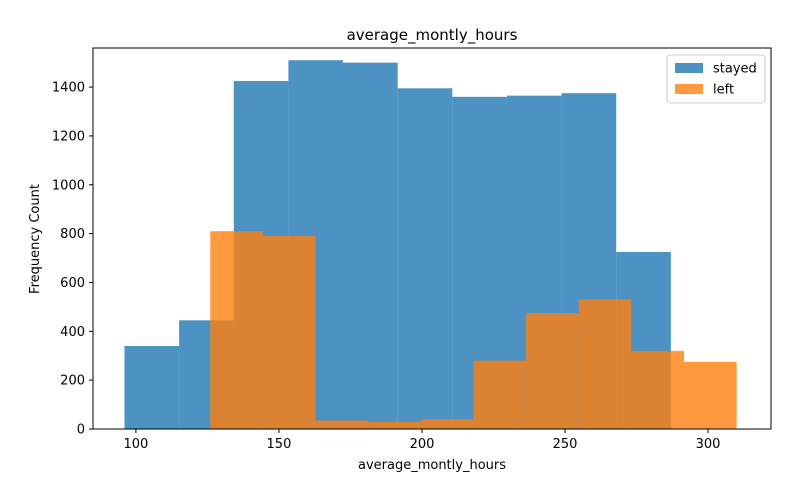 This screenshot has height=504, width=800. Describe the element at coordinates (432, 35) in the screenshot. I see `chart-title: average_montly_hours` at that location.